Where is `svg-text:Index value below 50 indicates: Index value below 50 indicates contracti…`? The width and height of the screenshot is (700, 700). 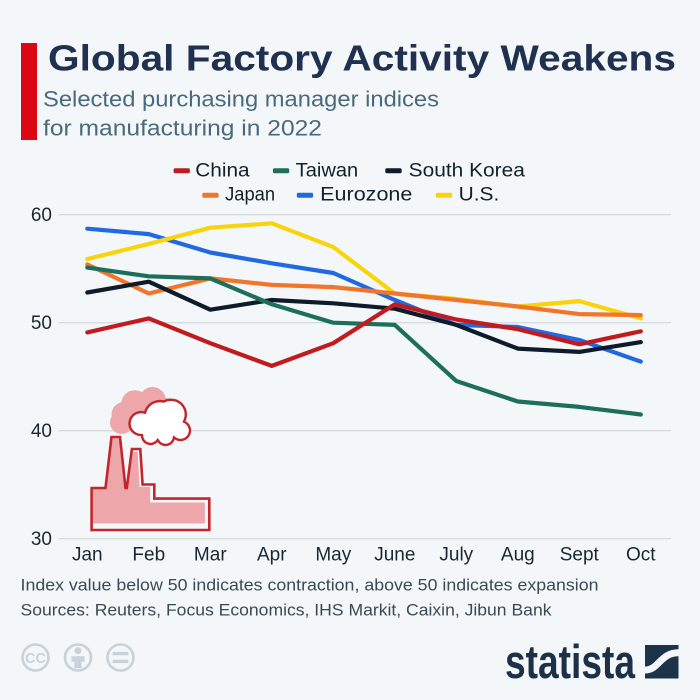
svg-text:Index value below 50 indicates: Index value below 50 indicates contracti… is located at coordinates (310, 586).